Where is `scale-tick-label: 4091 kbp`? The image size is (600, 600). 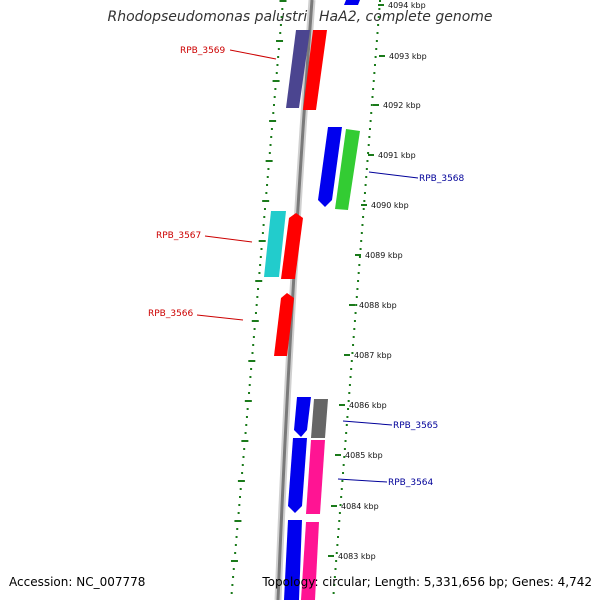
scale-tick-label: 4091 kbp is located at coordinates (397, 155).